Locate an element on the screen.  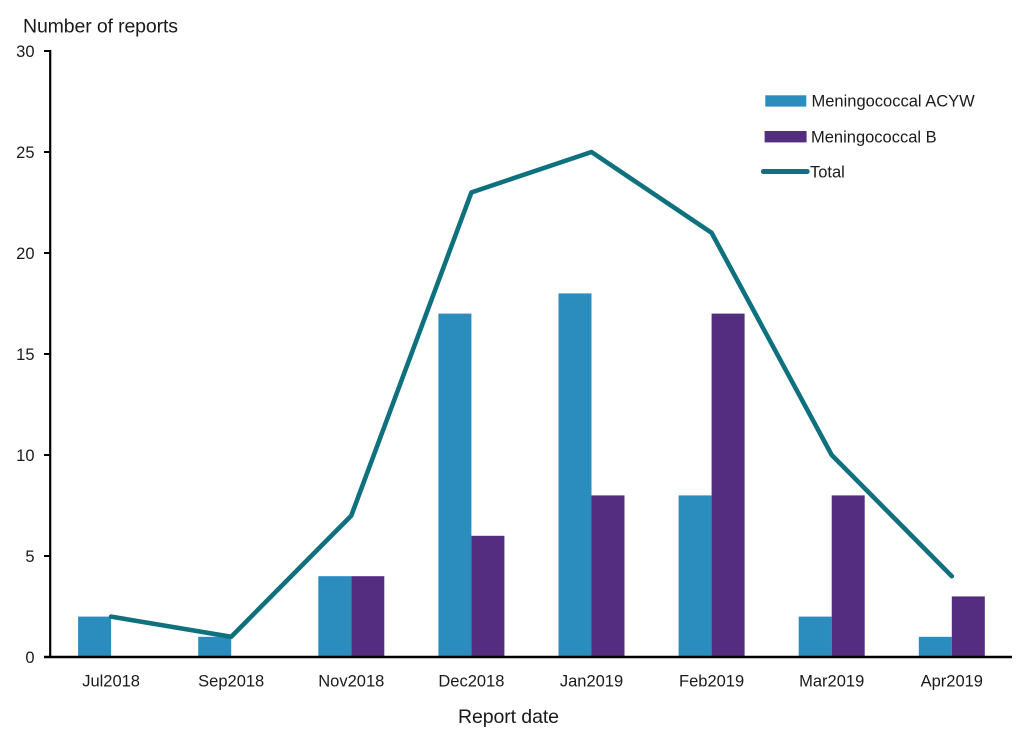
svg-text: 0 is located at coordinates (29, 658).